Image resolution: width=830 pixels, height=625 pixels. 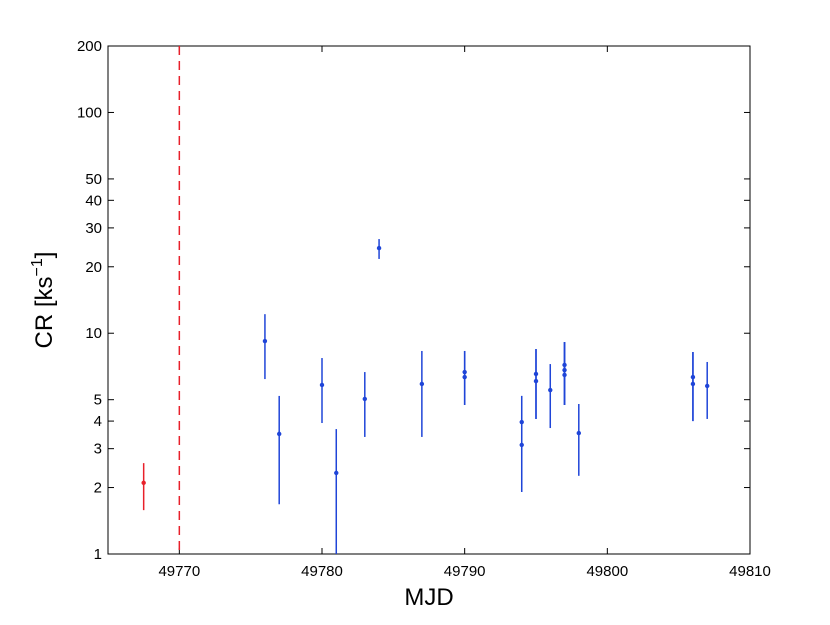 I want to click on y-tick-label: 200, so click(x=89, y=46).